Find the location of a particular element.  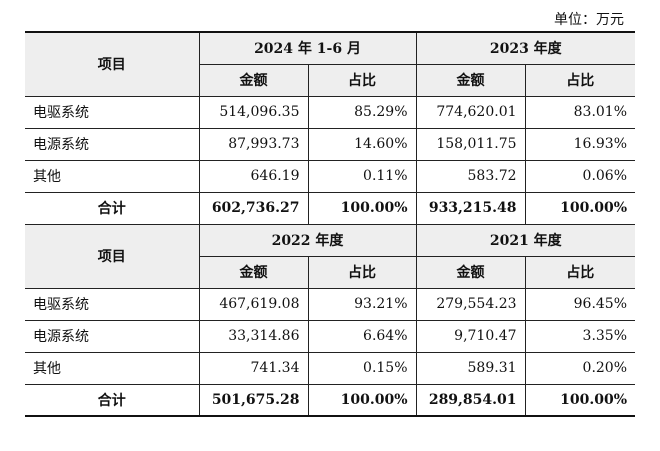

ratio-cell: 85.29% is located at coordinates (362, 112).